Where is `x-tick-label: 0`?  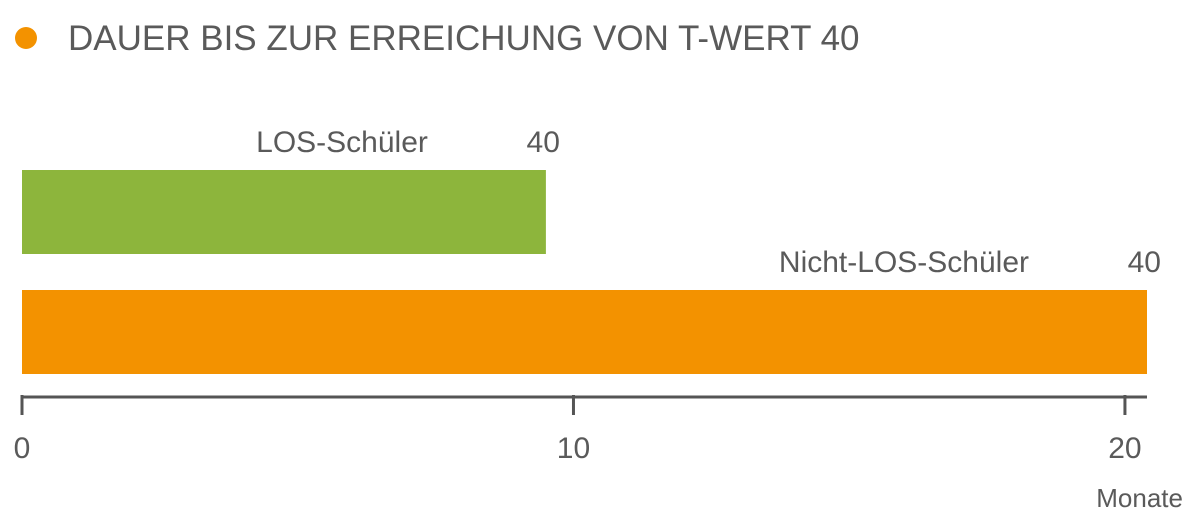
x-tick-label: 0 is located at coordinates (22, 448).